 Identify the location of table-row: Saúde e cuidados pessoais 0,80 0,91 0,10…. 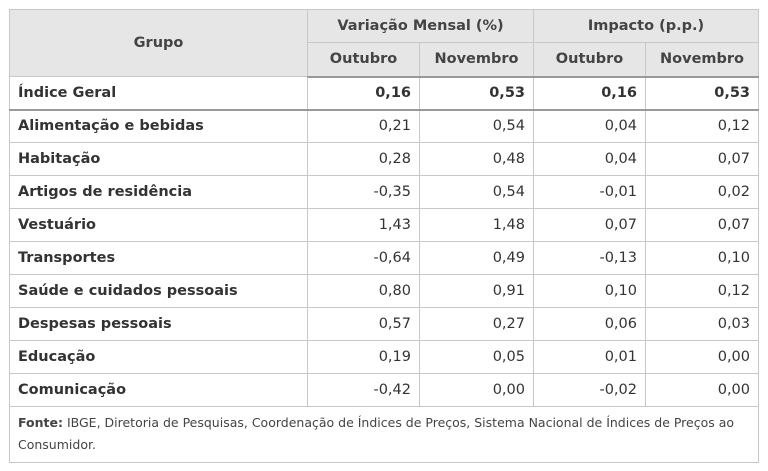
(384, 291).